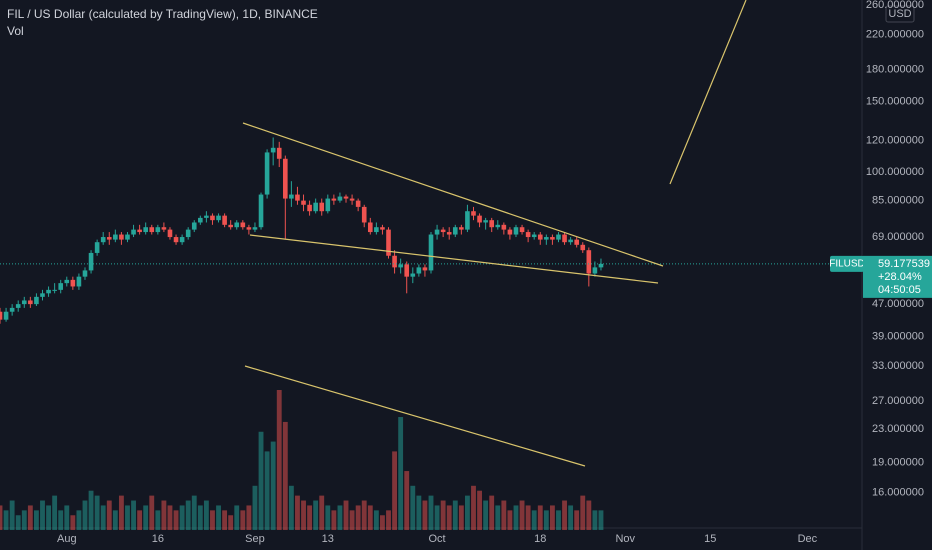  What do you see at coordinates (67, 539) in the screenshot?
I see `x-tick-label: Aug` at bounding box center [67, 539].